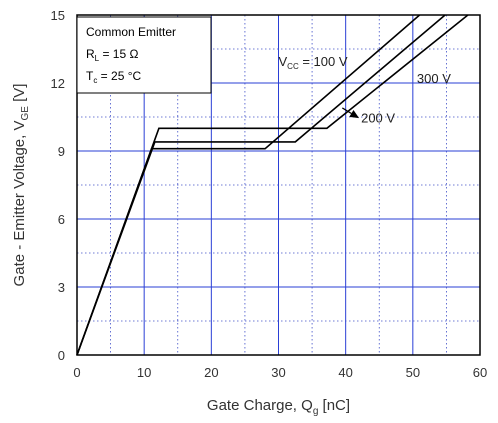 The height and width of the screenshot is (423, 498). Describe the element at coordinates (76, 372) in the screenshot. I see `x-tick-label: 0` at that location.